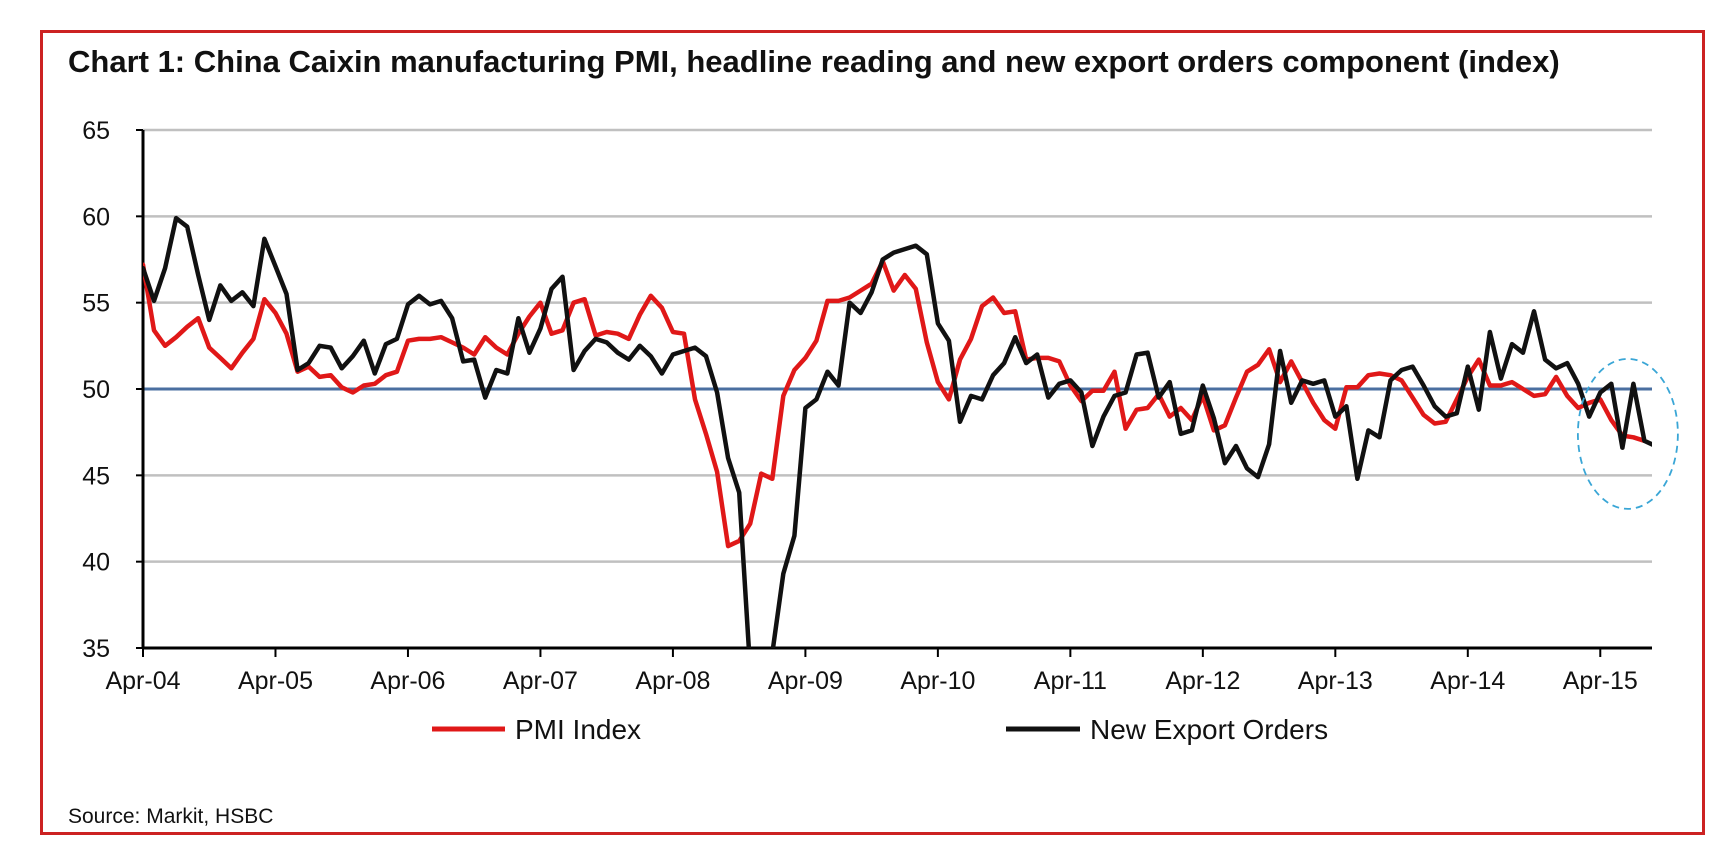  Describe the element at coordinates (171, 816) in the screenshot. I see `source-note: Source: Markit, HSBC` at that location.